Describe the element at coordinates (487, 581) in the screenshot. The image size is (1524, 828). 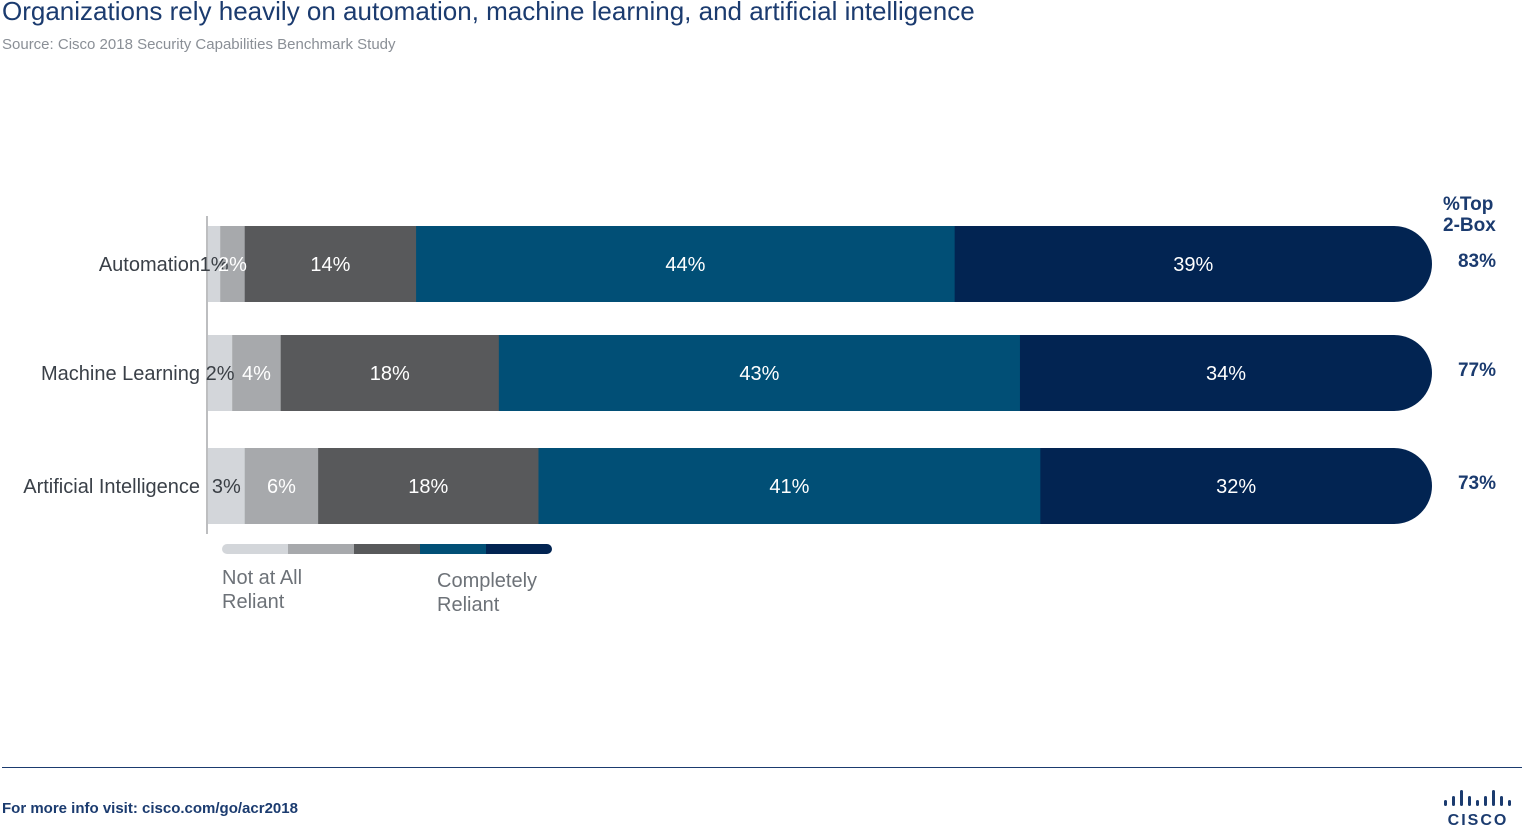
I see `legend-high-label: Completely` at that location.